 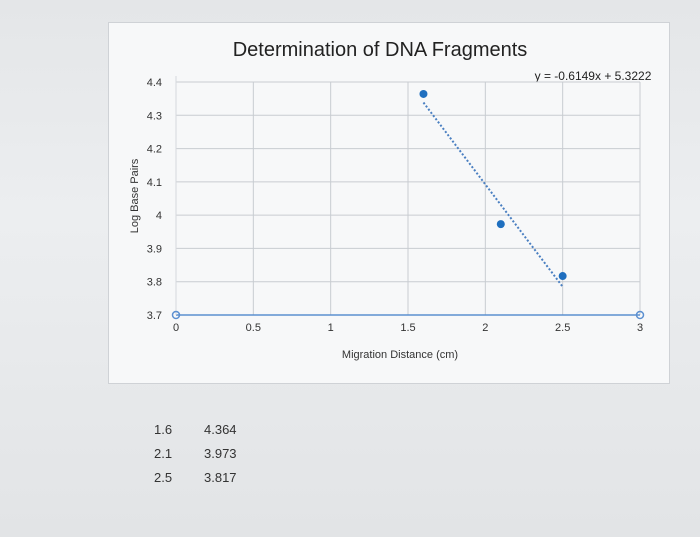 I want to click on data-points, so click(x=493, y=185).